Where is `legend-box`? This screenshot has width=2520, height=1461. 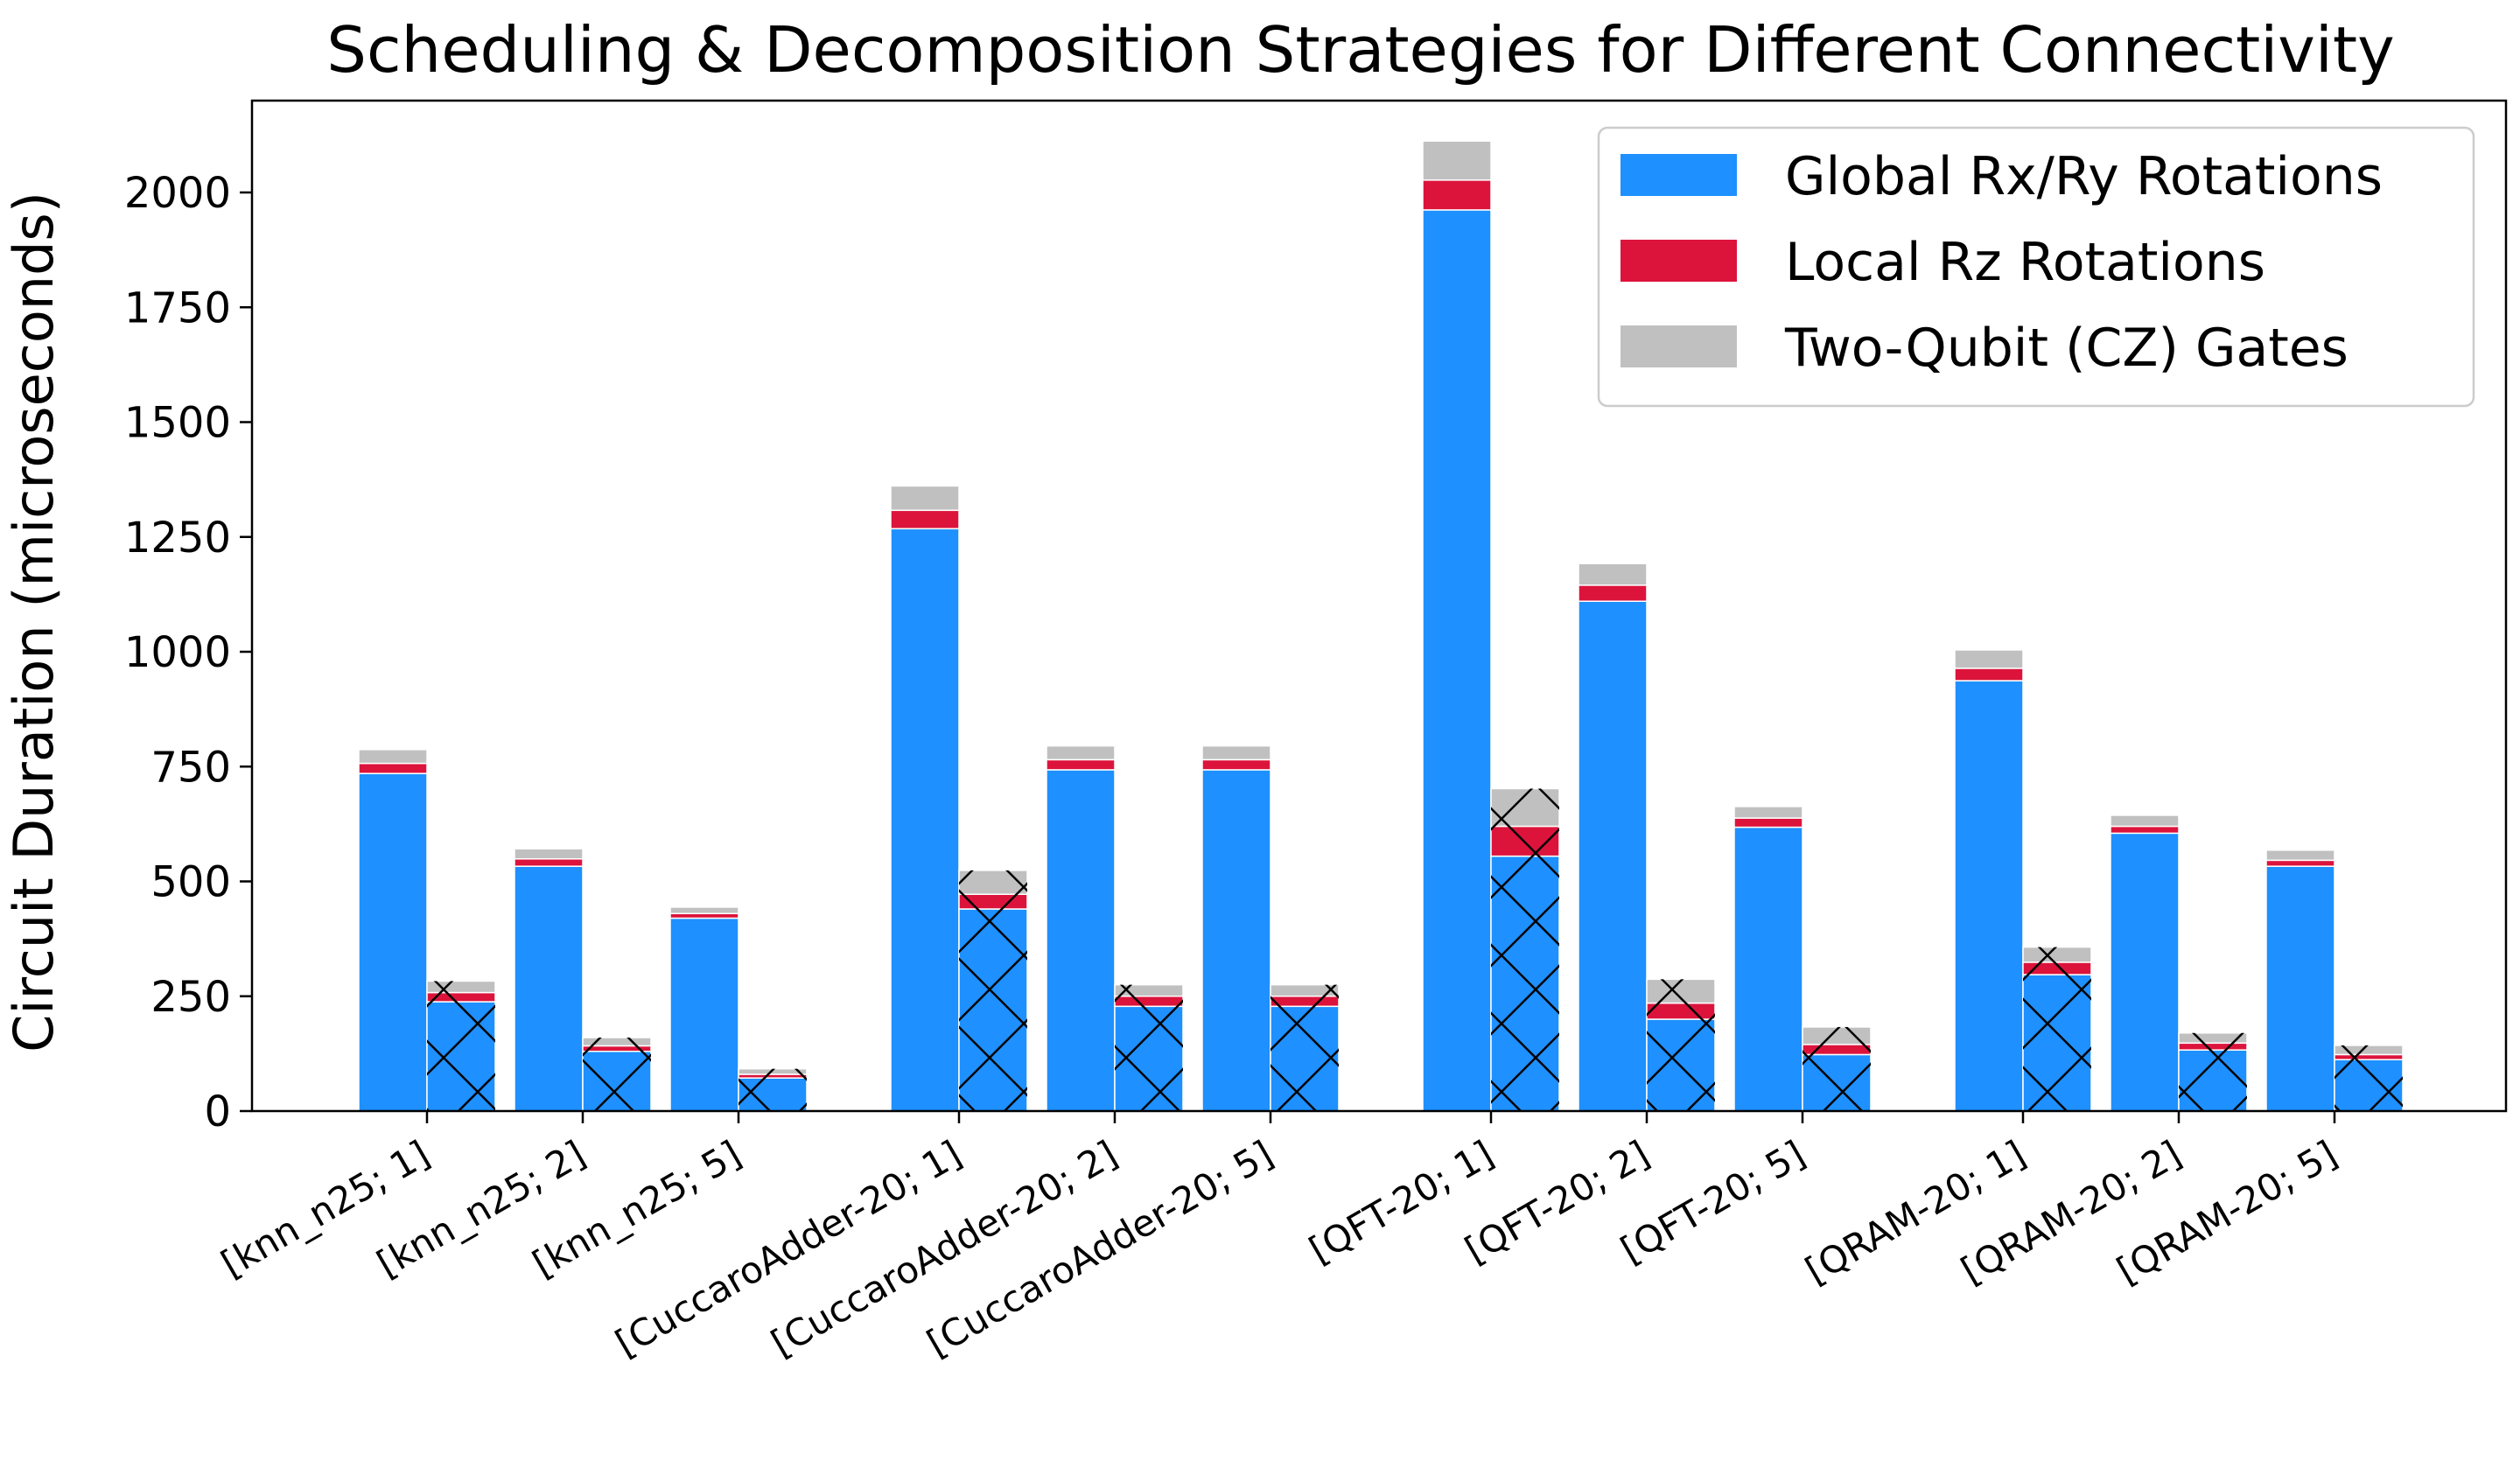 legend-box is located at coordinates (2036, 267).